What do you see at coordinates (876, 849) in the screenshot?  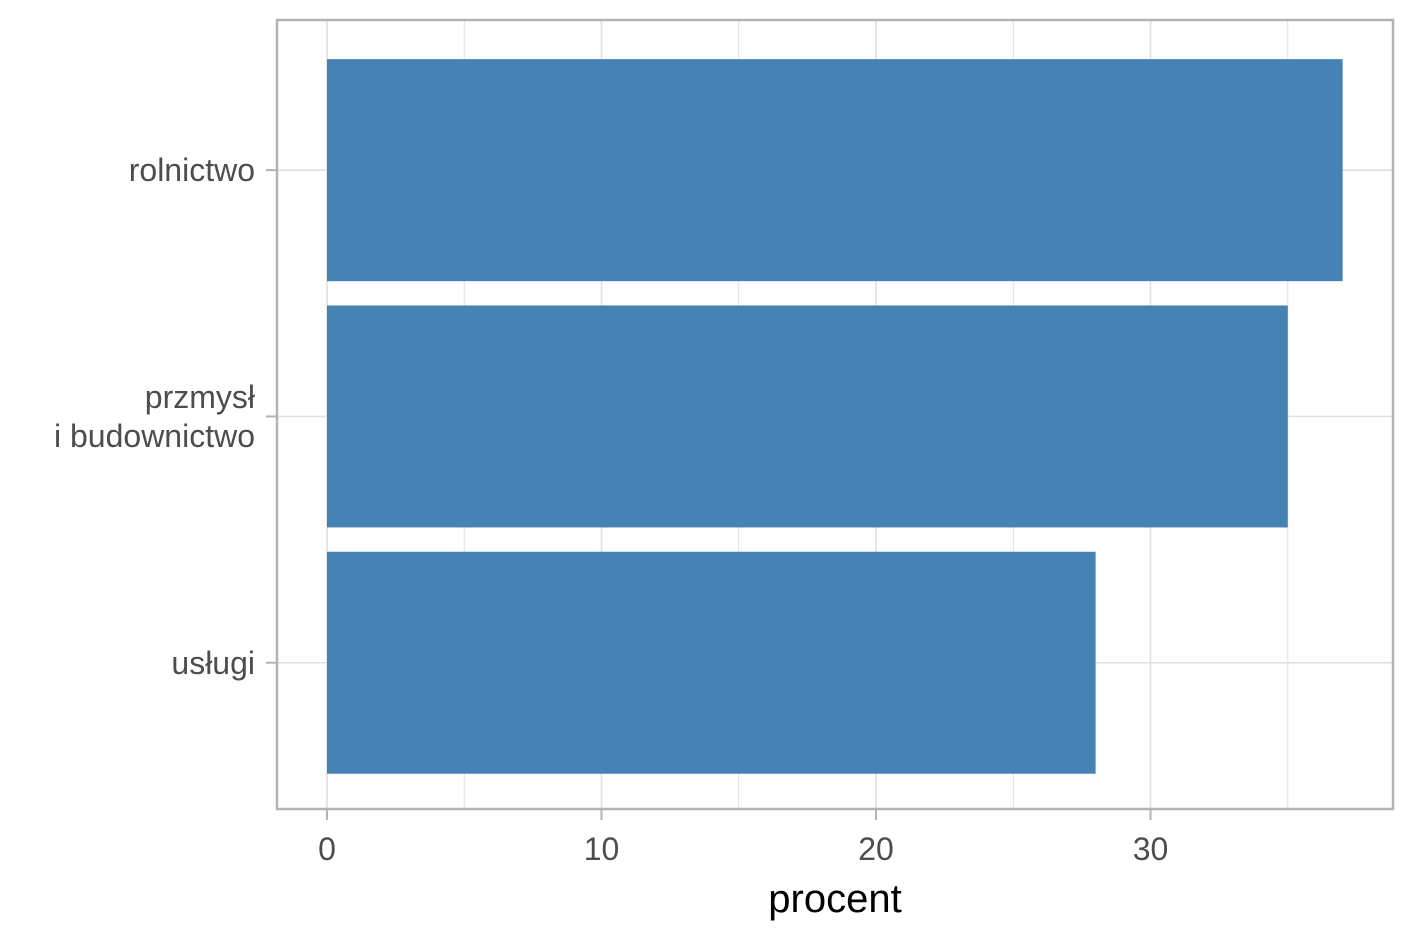 I see `x-tick-label: 20` at bounding box center [876, 849].